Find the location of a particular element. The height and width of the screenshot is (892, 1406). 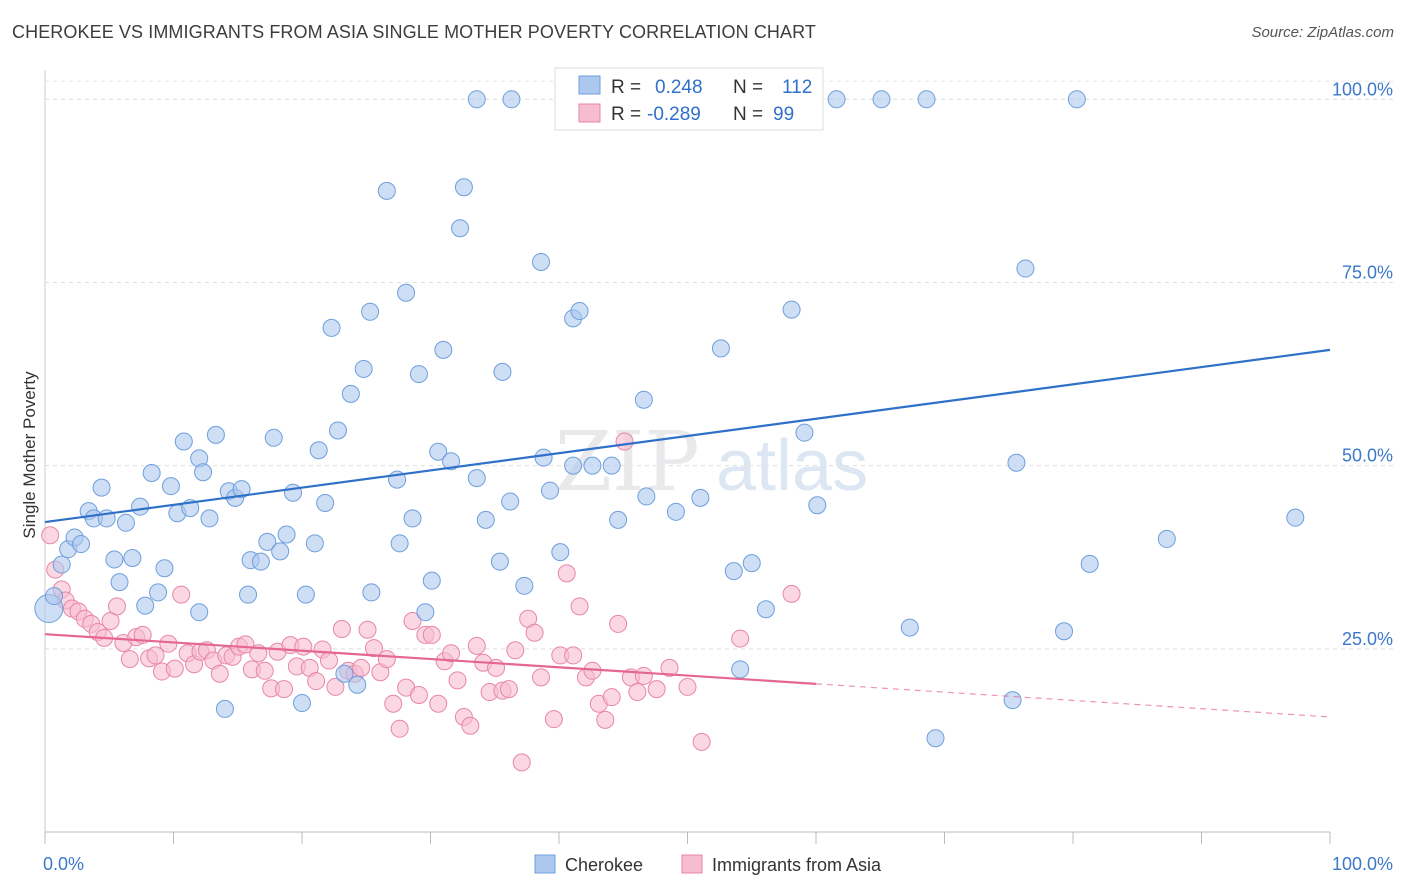

y-tick-label: 50.0% is located at coordinates (1367, 456).